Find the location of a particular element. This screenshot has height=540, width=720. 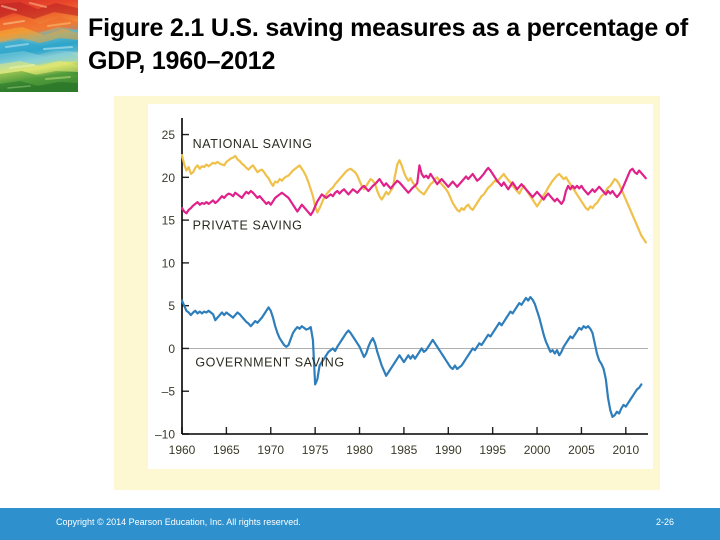

x-tick-label: 1995 is located at coordinates (492, 450).